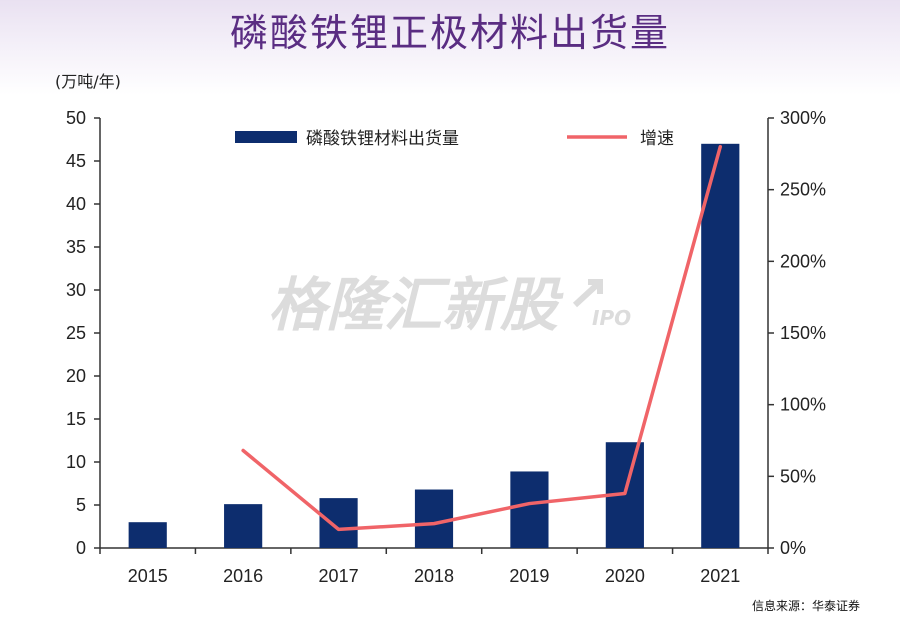 The height and width of the screenshot is (618, 900). Describe the element at coordinates (803, 333) in the screenshot. I see `y2-tick-label: 150%` at that location.